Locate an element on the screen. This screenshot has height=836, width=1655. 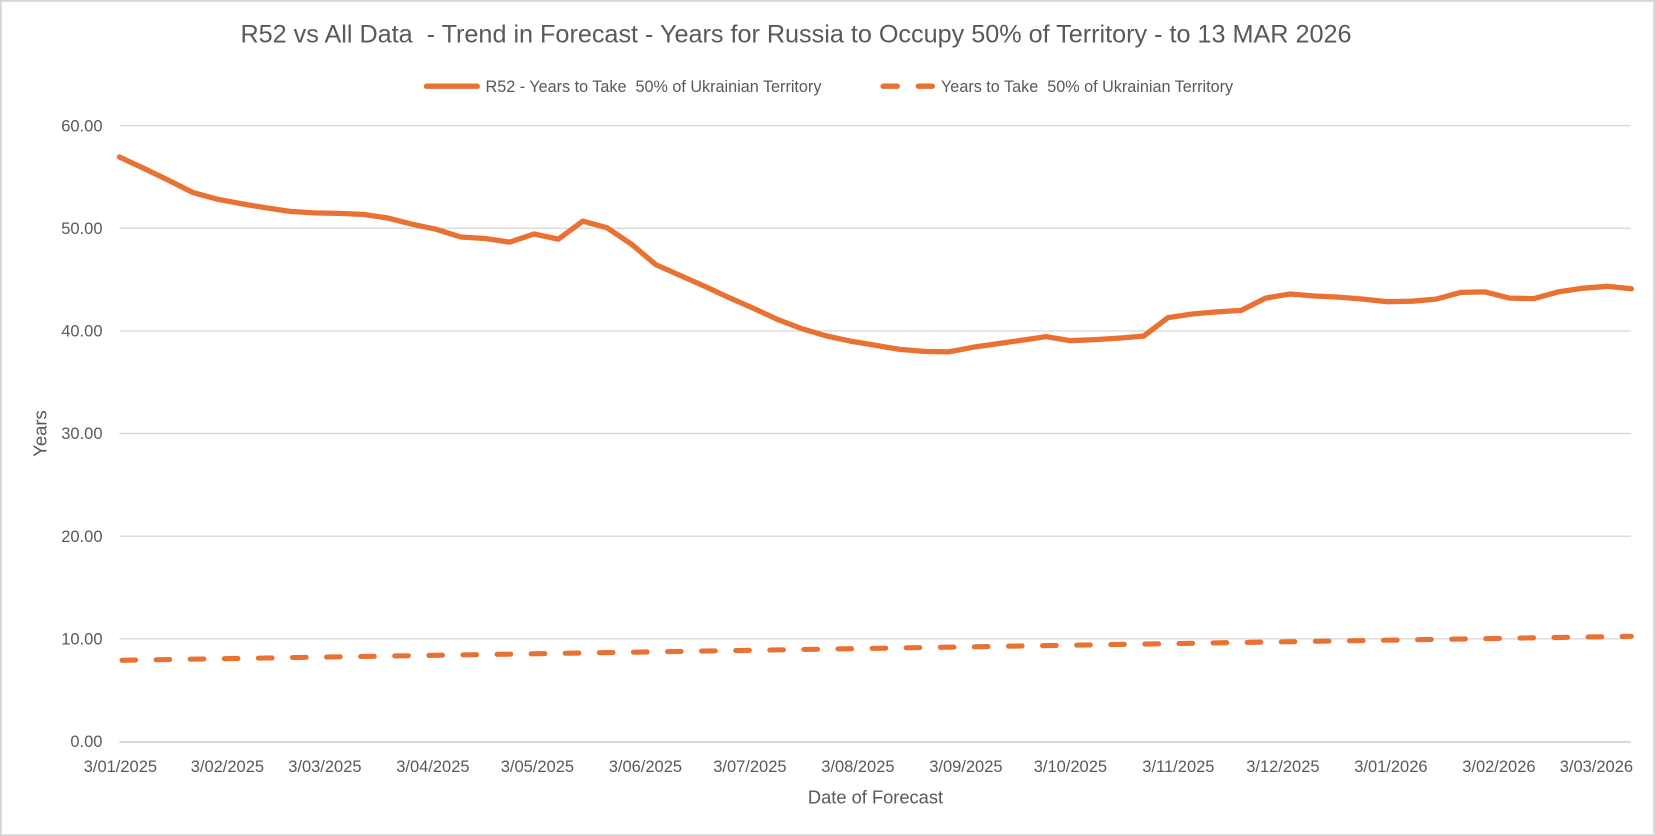
svg-text: 40.00 is located at coordinates (81, 332).